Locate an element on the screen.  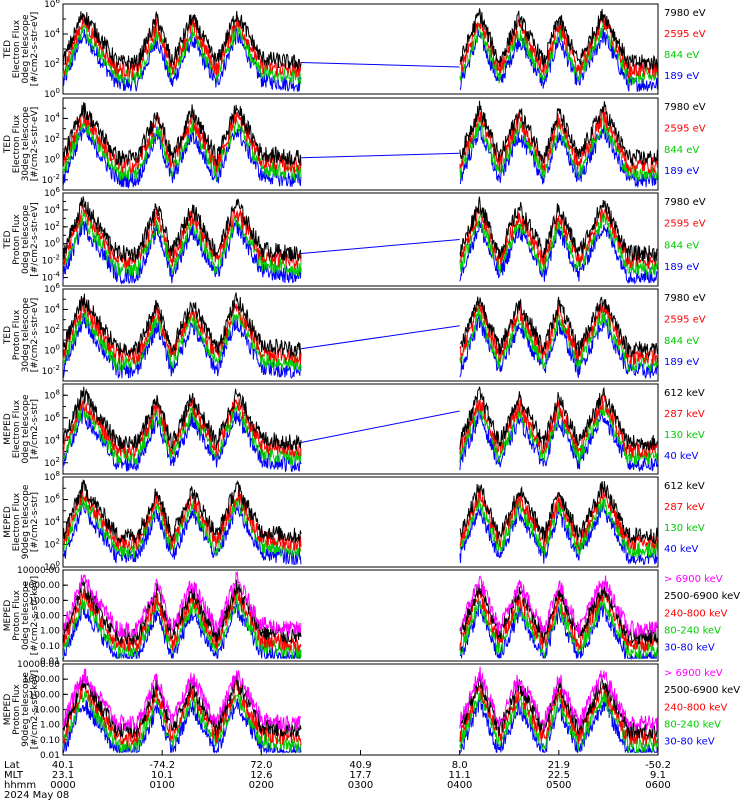
x-tick-label: 72.0 is located at coordinates (261, 765).